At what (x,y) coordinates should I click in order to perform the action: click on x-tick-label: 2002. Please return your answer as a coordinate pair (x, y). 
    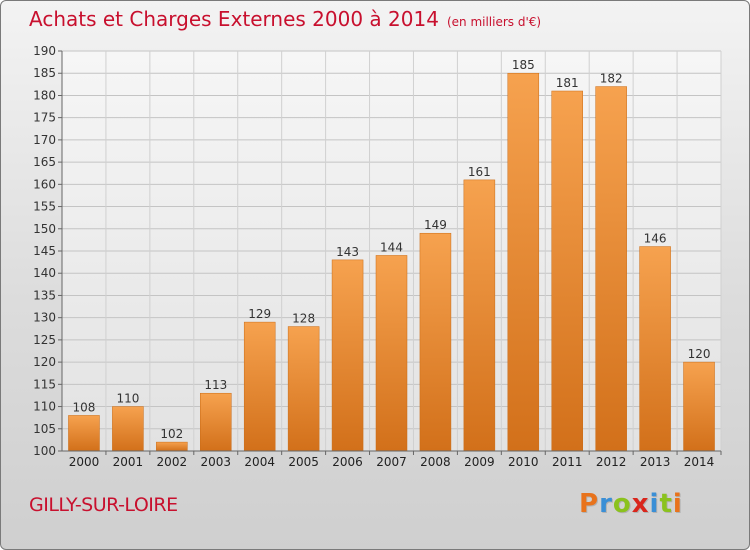
    Looking at the image, I should click on (172, 462).